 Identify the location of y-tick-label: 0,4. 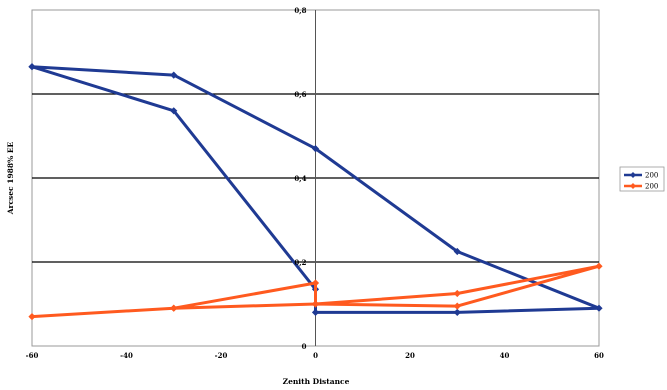
(300, 178).